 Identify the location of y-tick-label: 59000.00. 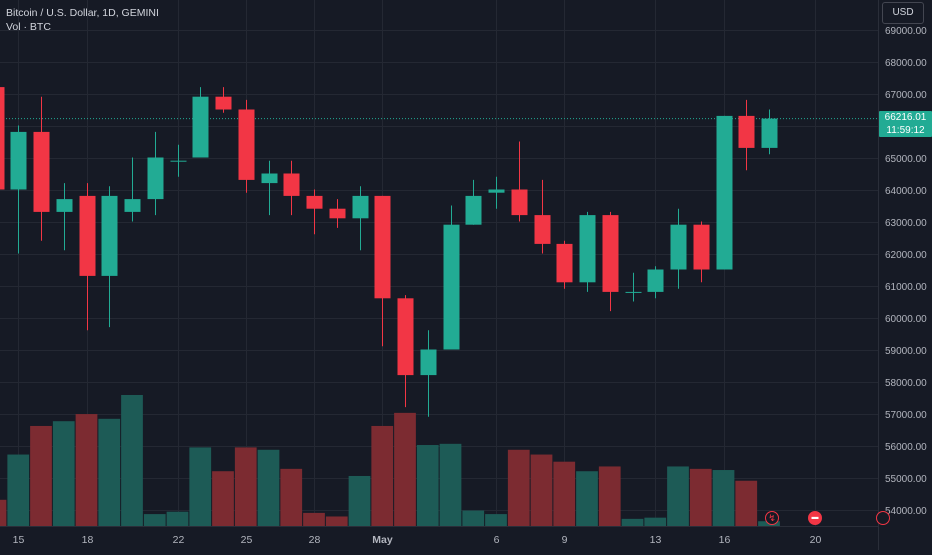
(906, 351).